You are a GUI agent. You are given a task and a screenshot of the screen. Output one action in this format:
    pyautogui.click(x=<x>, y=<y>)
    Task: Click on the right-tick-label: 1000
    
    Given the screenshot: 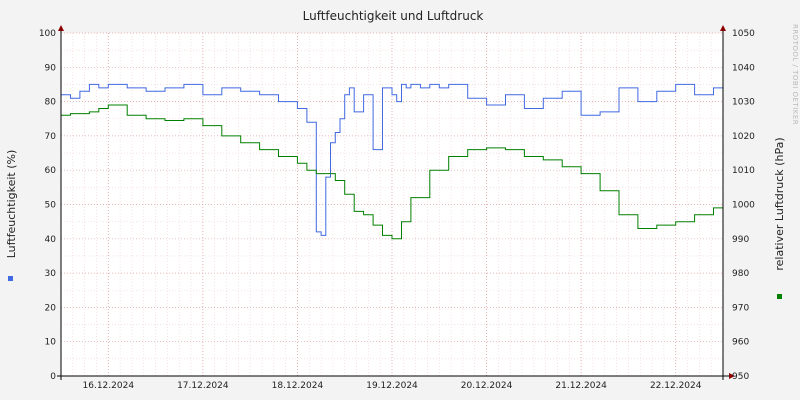 What is the action you would take?
    pyautogui.click(x=743, y=206)
    